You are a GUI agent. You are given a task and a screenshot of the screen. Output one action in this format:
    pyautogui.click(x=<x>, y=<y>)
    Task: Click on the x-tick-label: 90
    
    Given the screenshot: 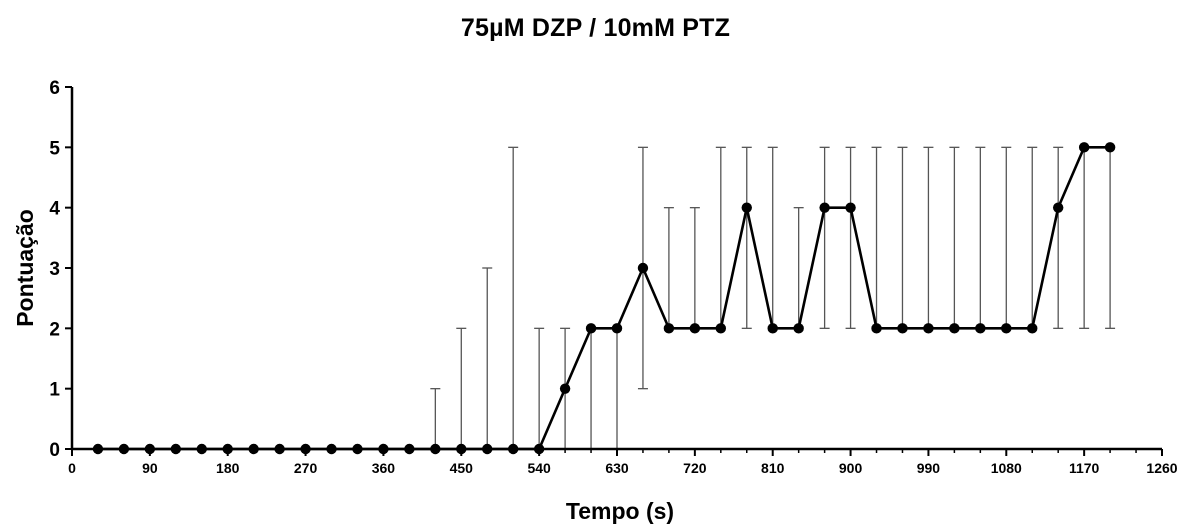 What is the action you would take?
    pyautogui.click(x=150, y=468)
    